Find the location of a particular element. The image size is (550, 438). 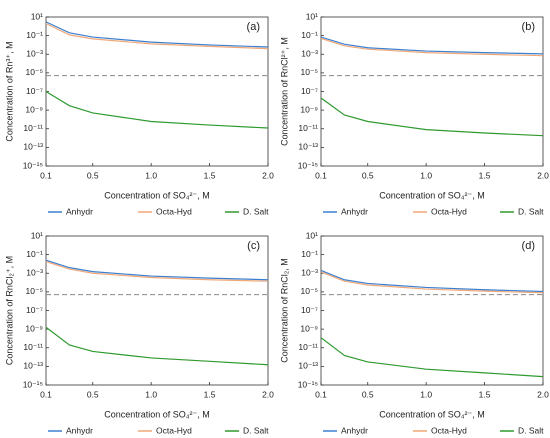

y-axis-label: Concentration of RnCl₂⁺, M is located at coordinates (9, 310).